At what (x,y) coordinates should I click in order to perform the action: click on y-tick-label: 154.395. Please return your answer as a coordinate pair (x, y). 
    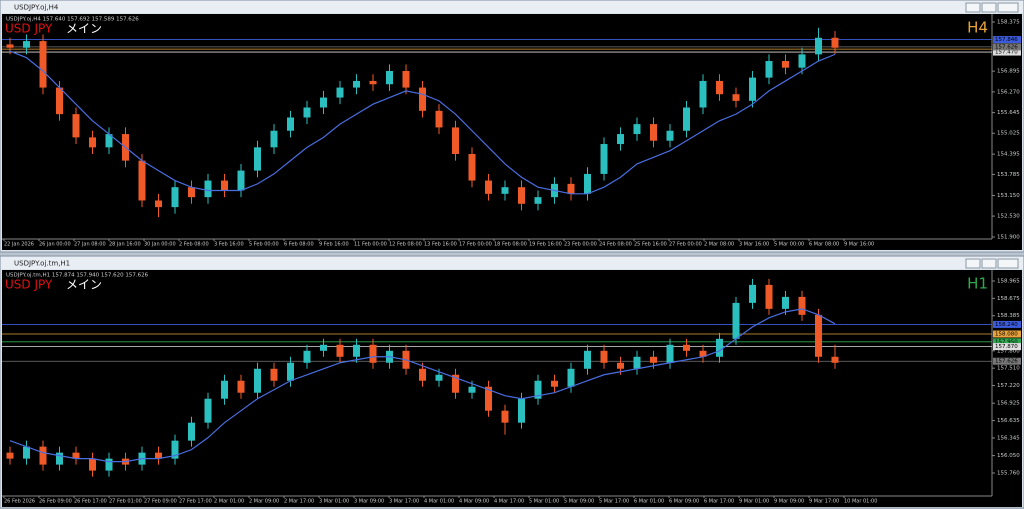
    Looking at the image, I should click on (1008, 155).